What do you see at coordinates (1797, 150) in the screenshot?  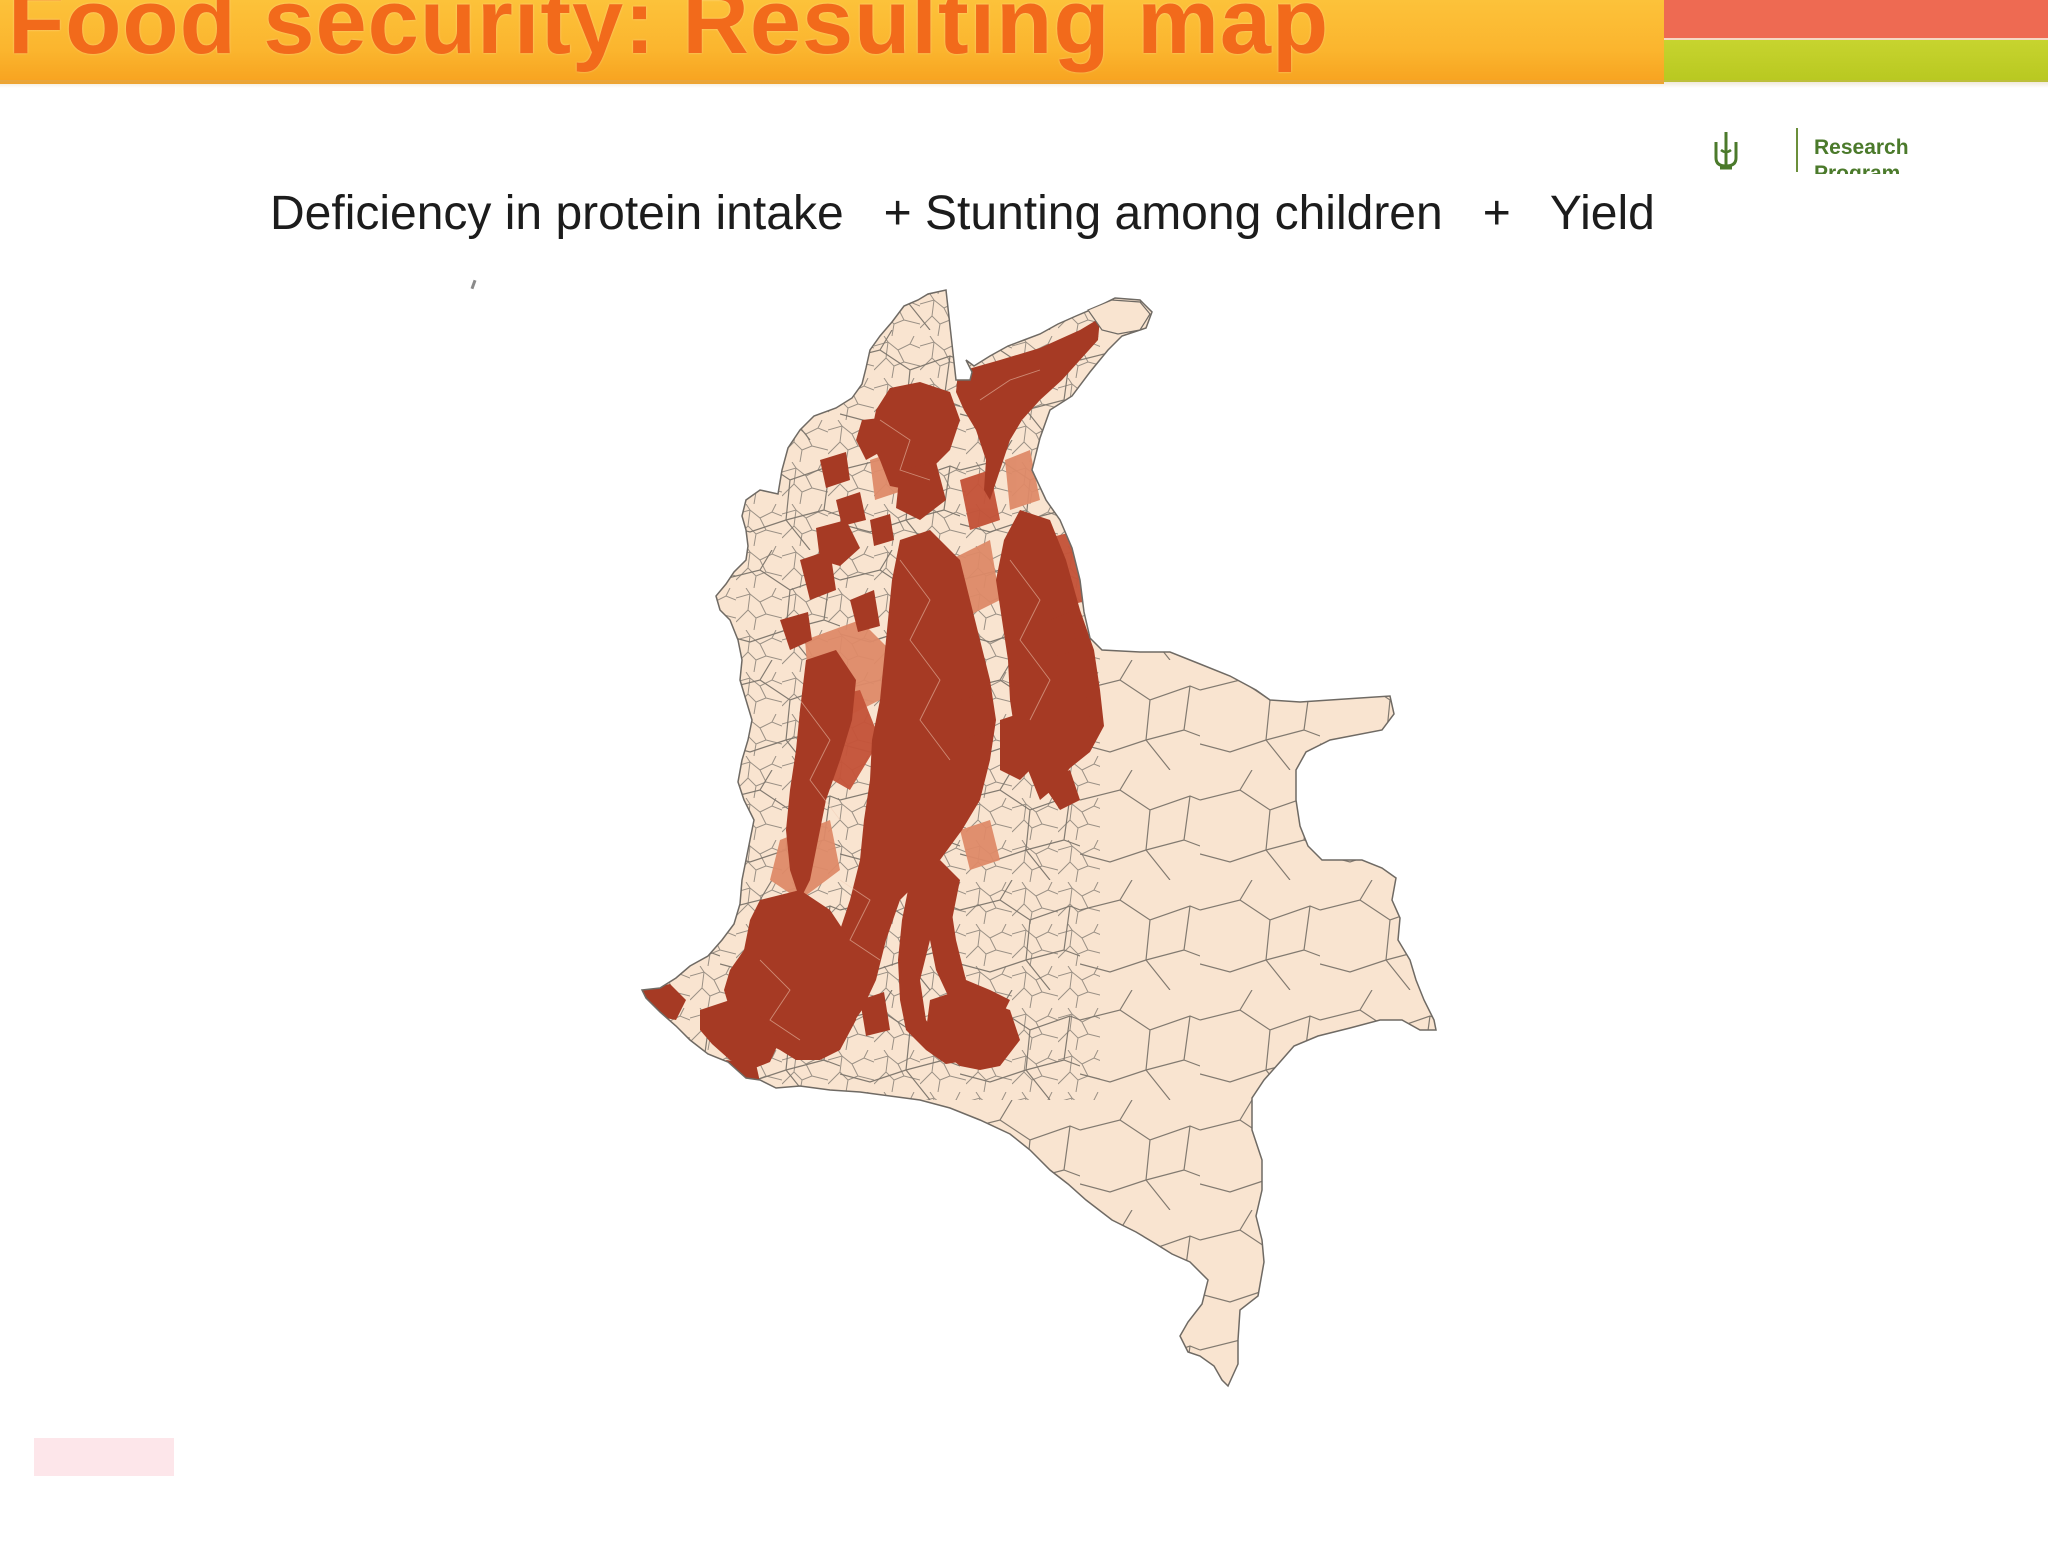 I see `logo-divider` at bounding box center [1797, 150].